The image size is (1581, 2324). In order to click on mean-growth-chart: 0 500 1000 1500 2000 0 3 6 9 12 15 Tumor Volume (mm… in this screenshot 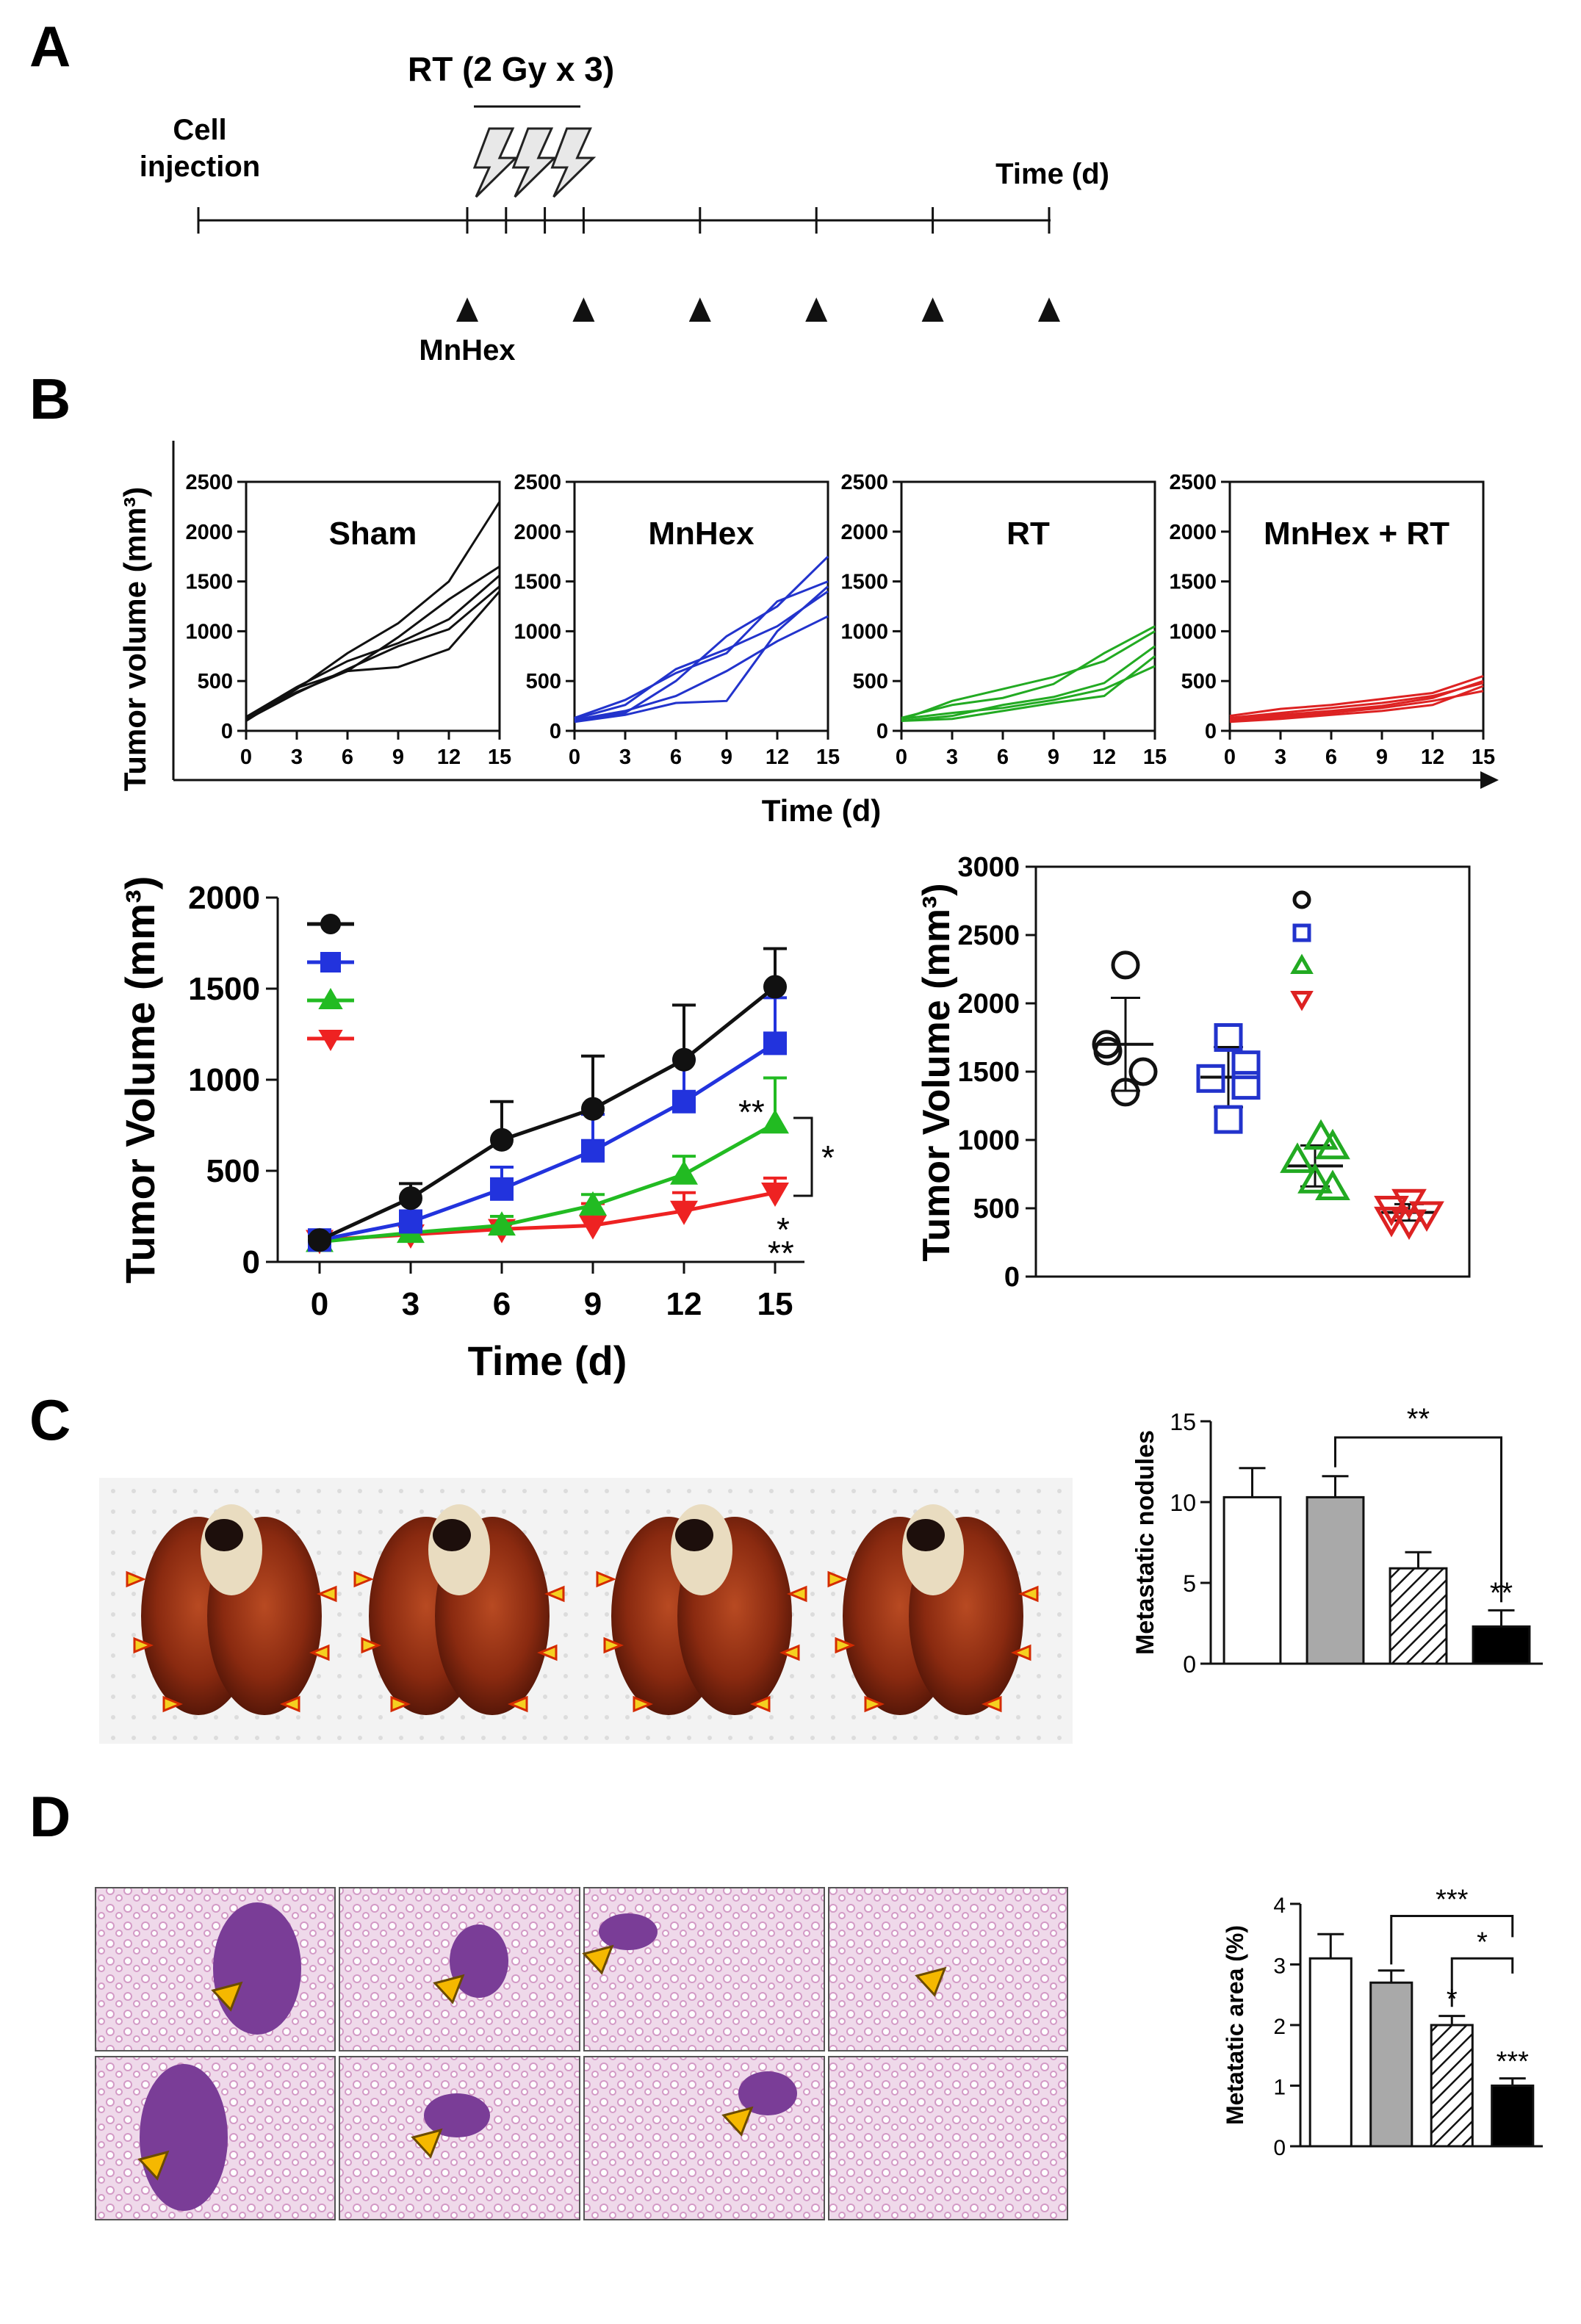, I will do `click(476, 1130)`.